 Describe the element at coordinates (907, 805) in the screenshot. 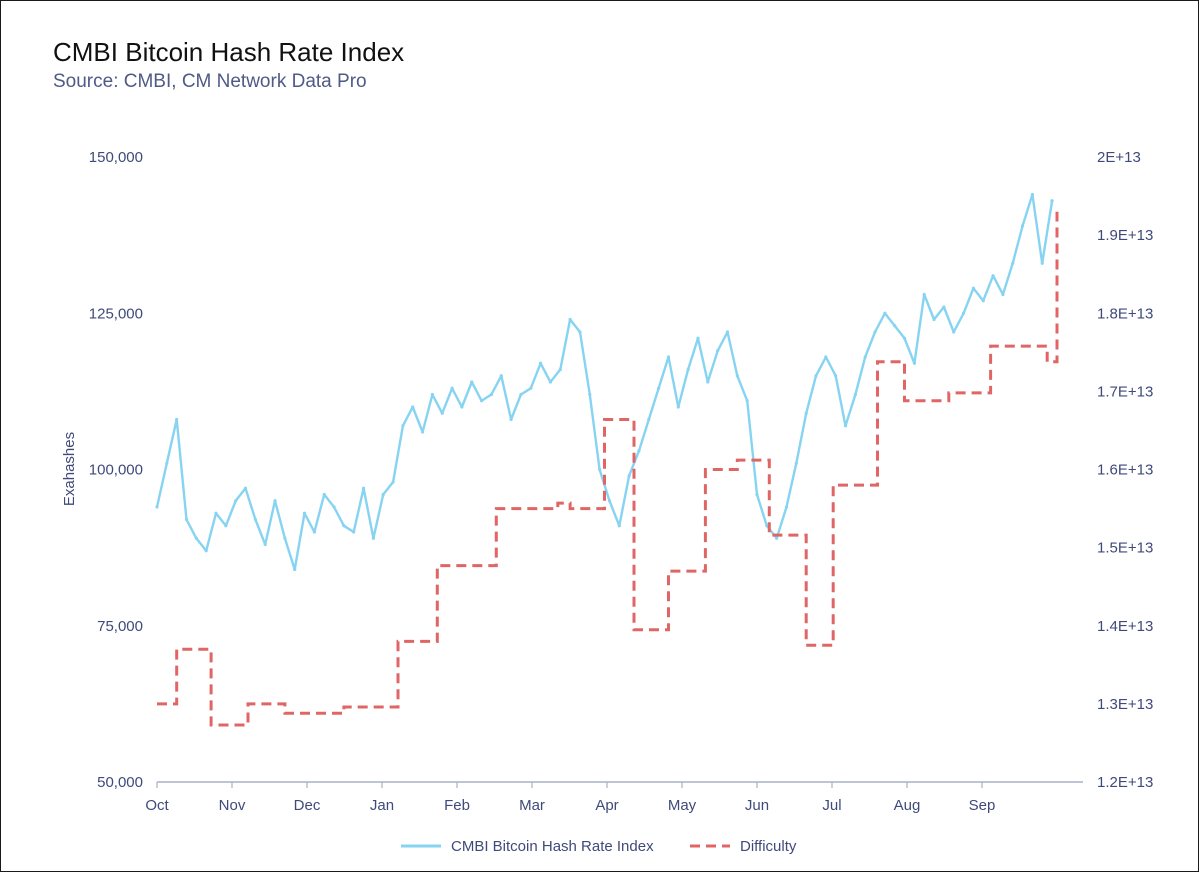

I see `x-tick-label: Aug` at that location.